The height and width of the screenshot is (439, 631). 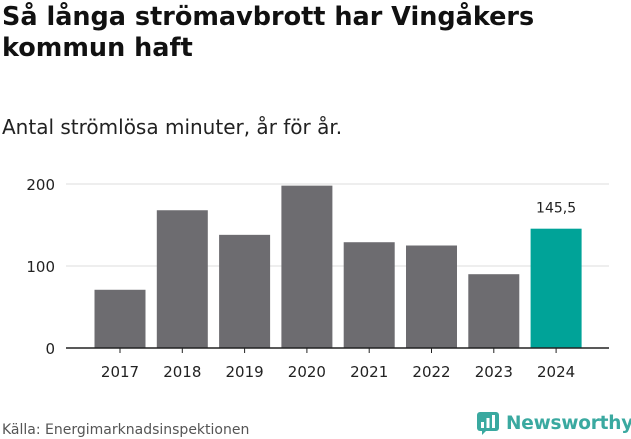 I want to click on x-tick-label: 2021, so click(x=369, y=372).